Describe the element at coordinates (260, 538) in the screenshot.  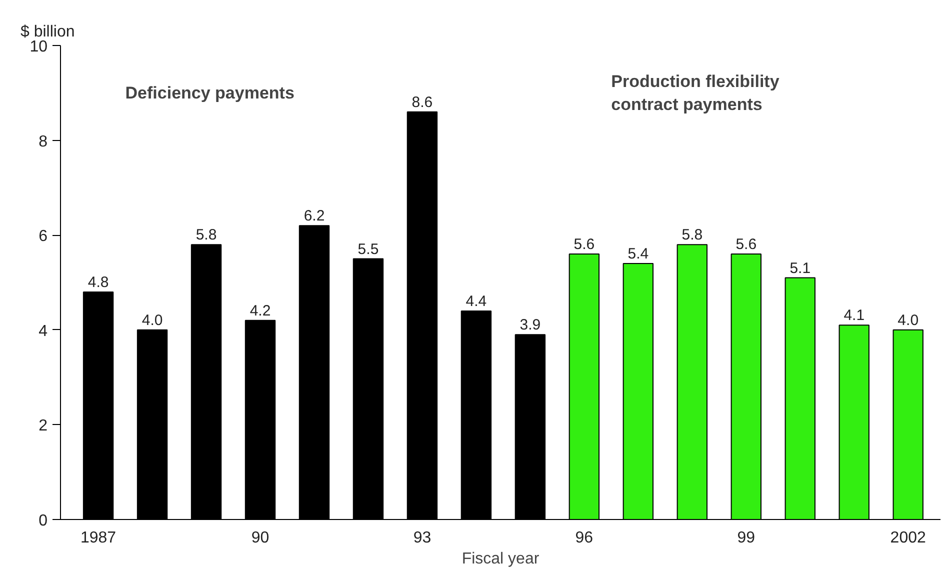
I see `x-tick-label: 90` at that location.